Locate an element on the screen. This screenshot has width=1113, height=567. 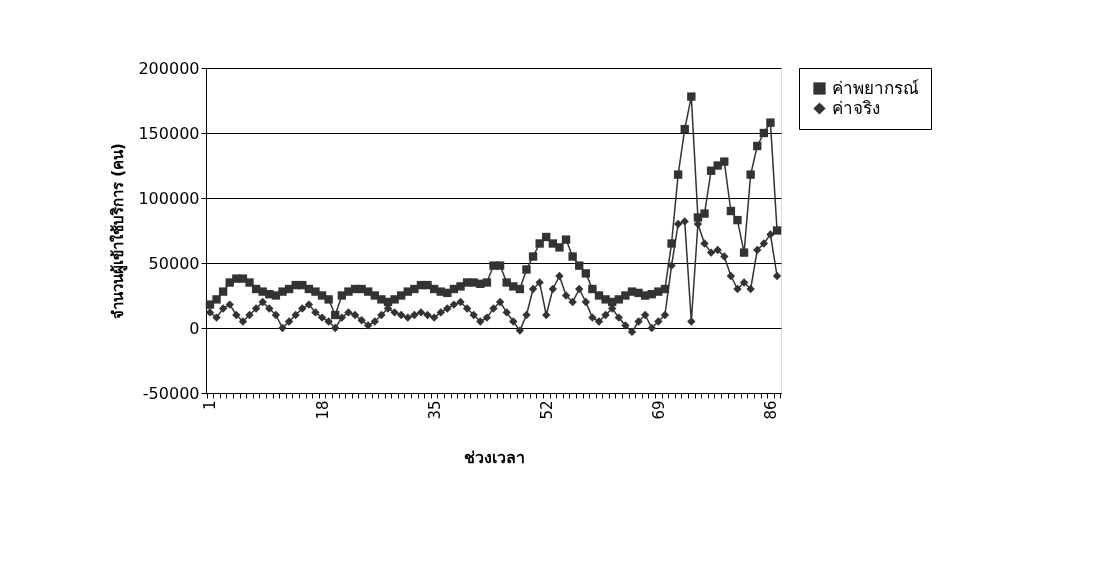
x-tick-label: 1 is located at coordinates (210, 405).